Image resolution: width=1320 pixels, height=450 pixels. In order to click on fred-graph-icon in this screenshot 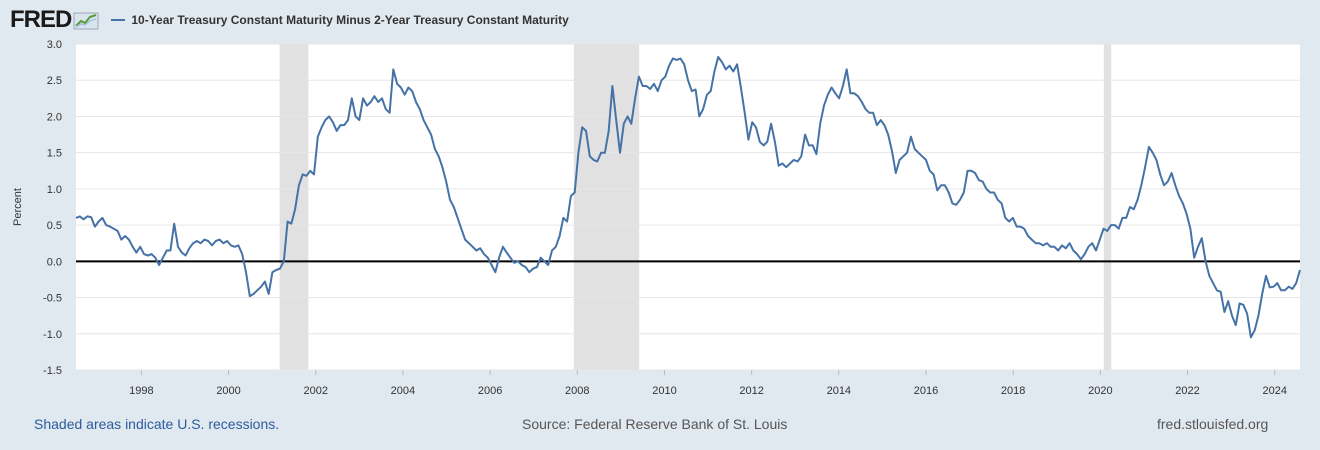, I will do `click(86, 21)`.